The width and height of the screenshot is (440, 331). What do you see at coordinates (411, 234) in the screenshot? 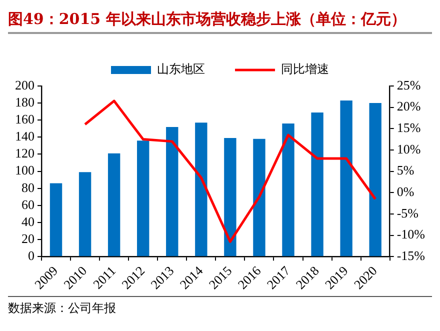
I see `y2-tick-label: -10%` at bounding box center [411, 234].